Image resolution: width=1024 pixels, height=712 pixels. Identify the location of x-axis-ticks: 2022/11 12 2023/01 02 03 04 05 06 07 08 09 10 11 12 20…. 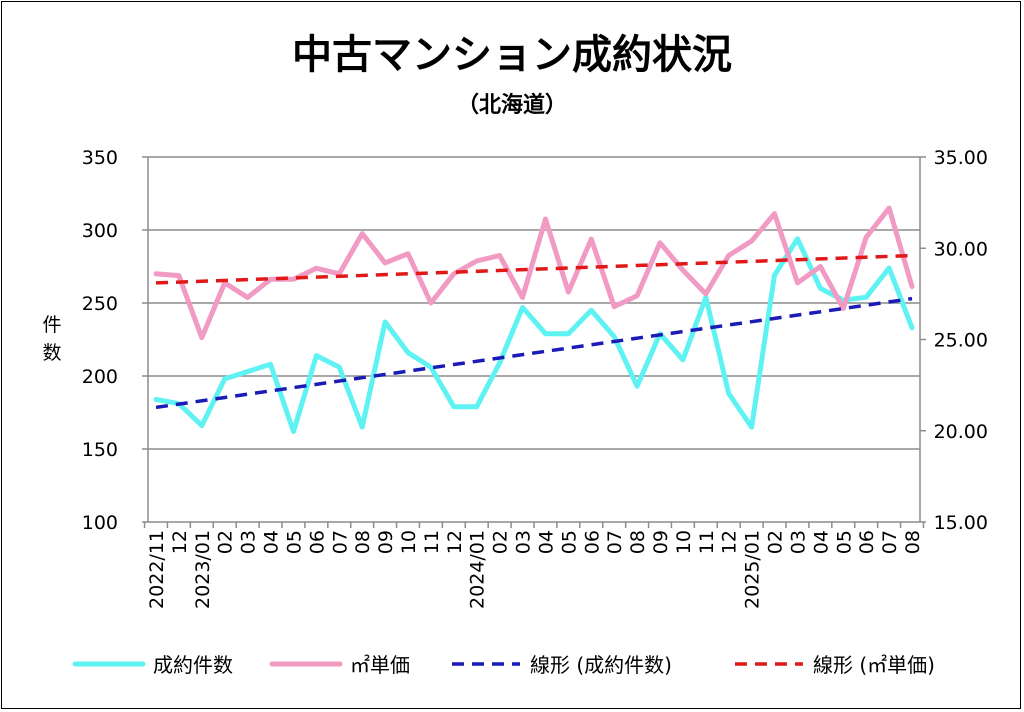
(534, 565).